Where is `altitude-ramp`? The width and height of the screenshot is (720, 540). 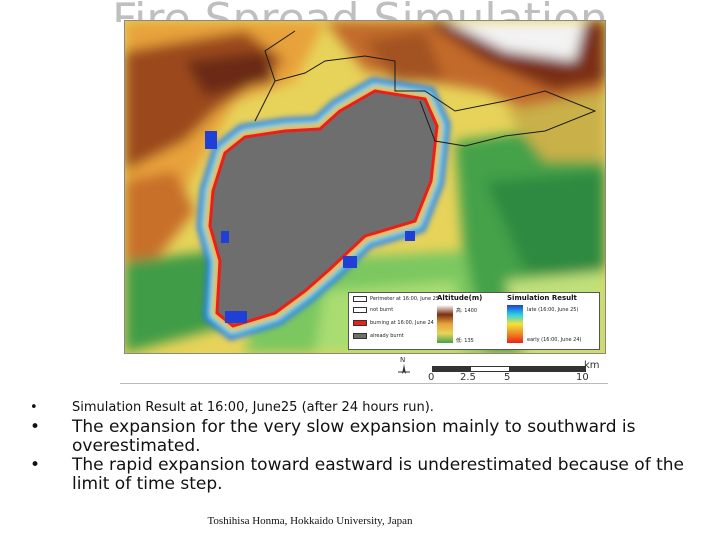 altitude-ramp is located at coordinates (445, 324).